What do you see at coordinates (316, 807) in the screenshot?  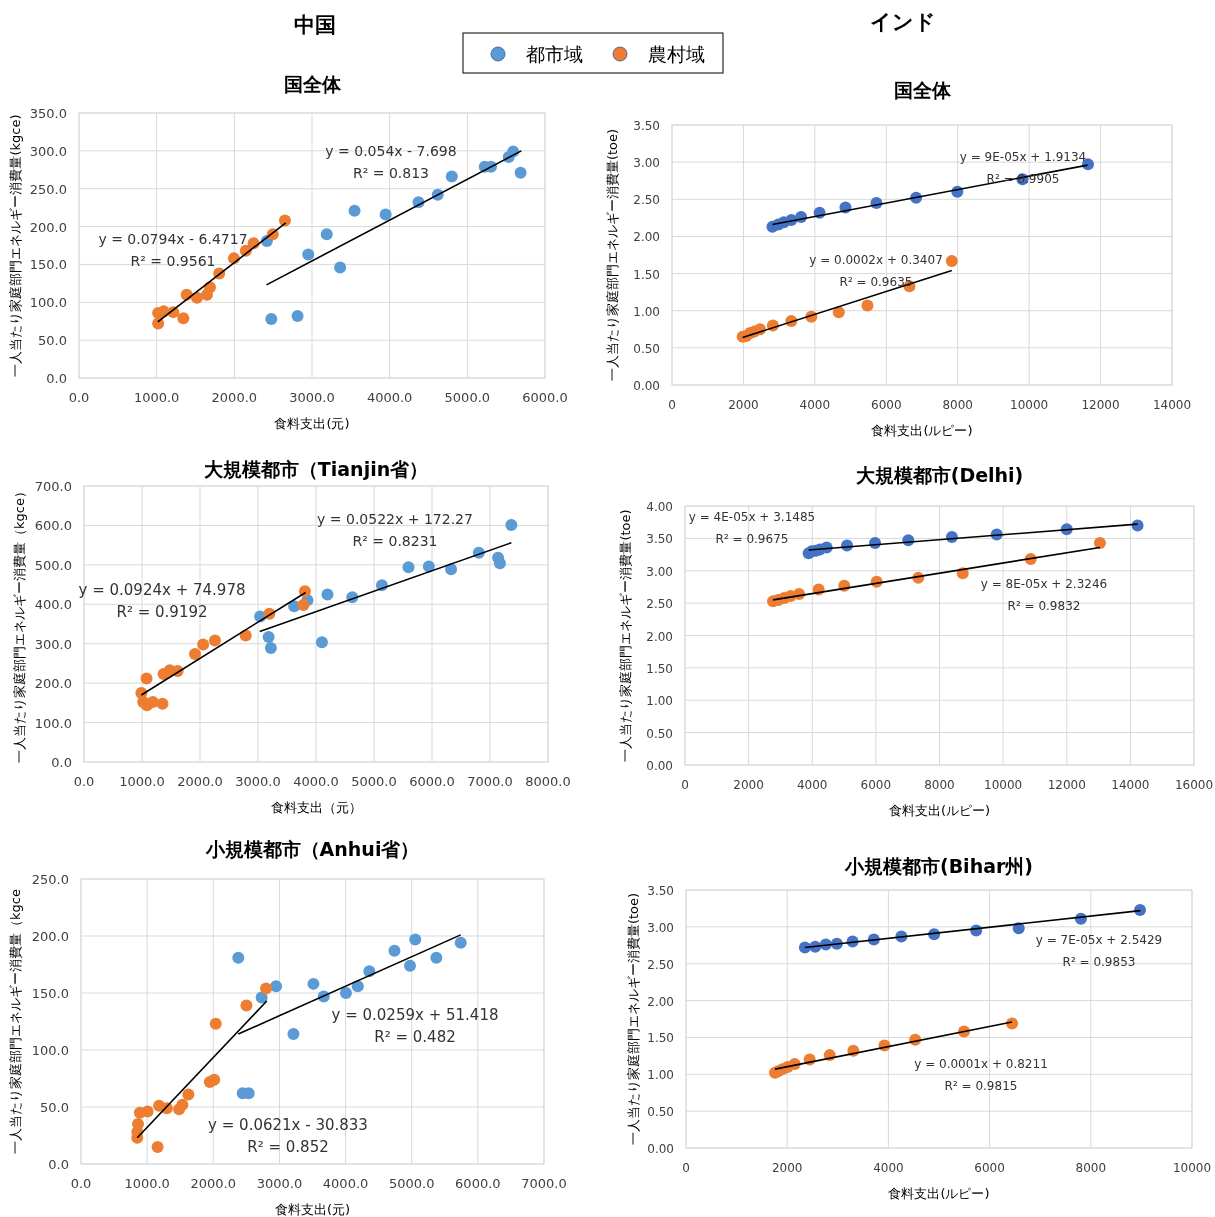 I see `x-axis-title: 食料支出（元）` at bounding box center [316, 807].